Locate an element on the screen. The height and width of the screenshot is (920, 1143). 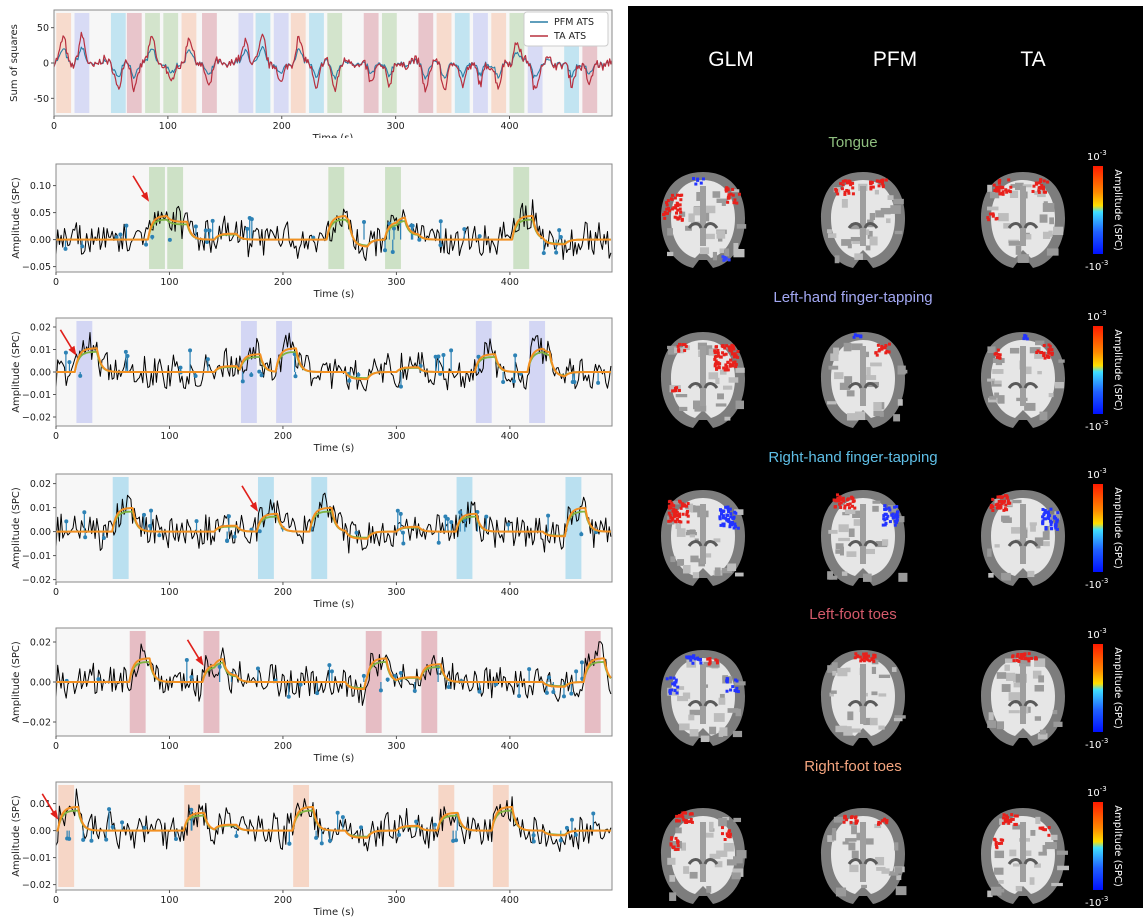
x-tick-label: 400 is located at coordinates (509, 126).